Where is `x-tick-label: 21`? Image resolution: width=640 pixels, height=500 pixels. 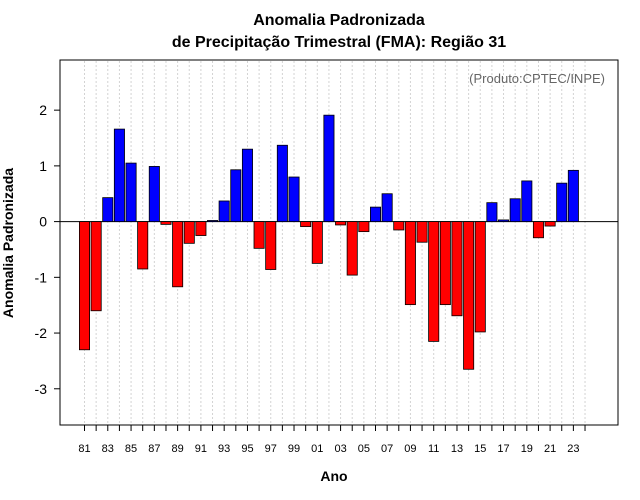 x-tick-label: 21 is located at coordinates (550, 449).